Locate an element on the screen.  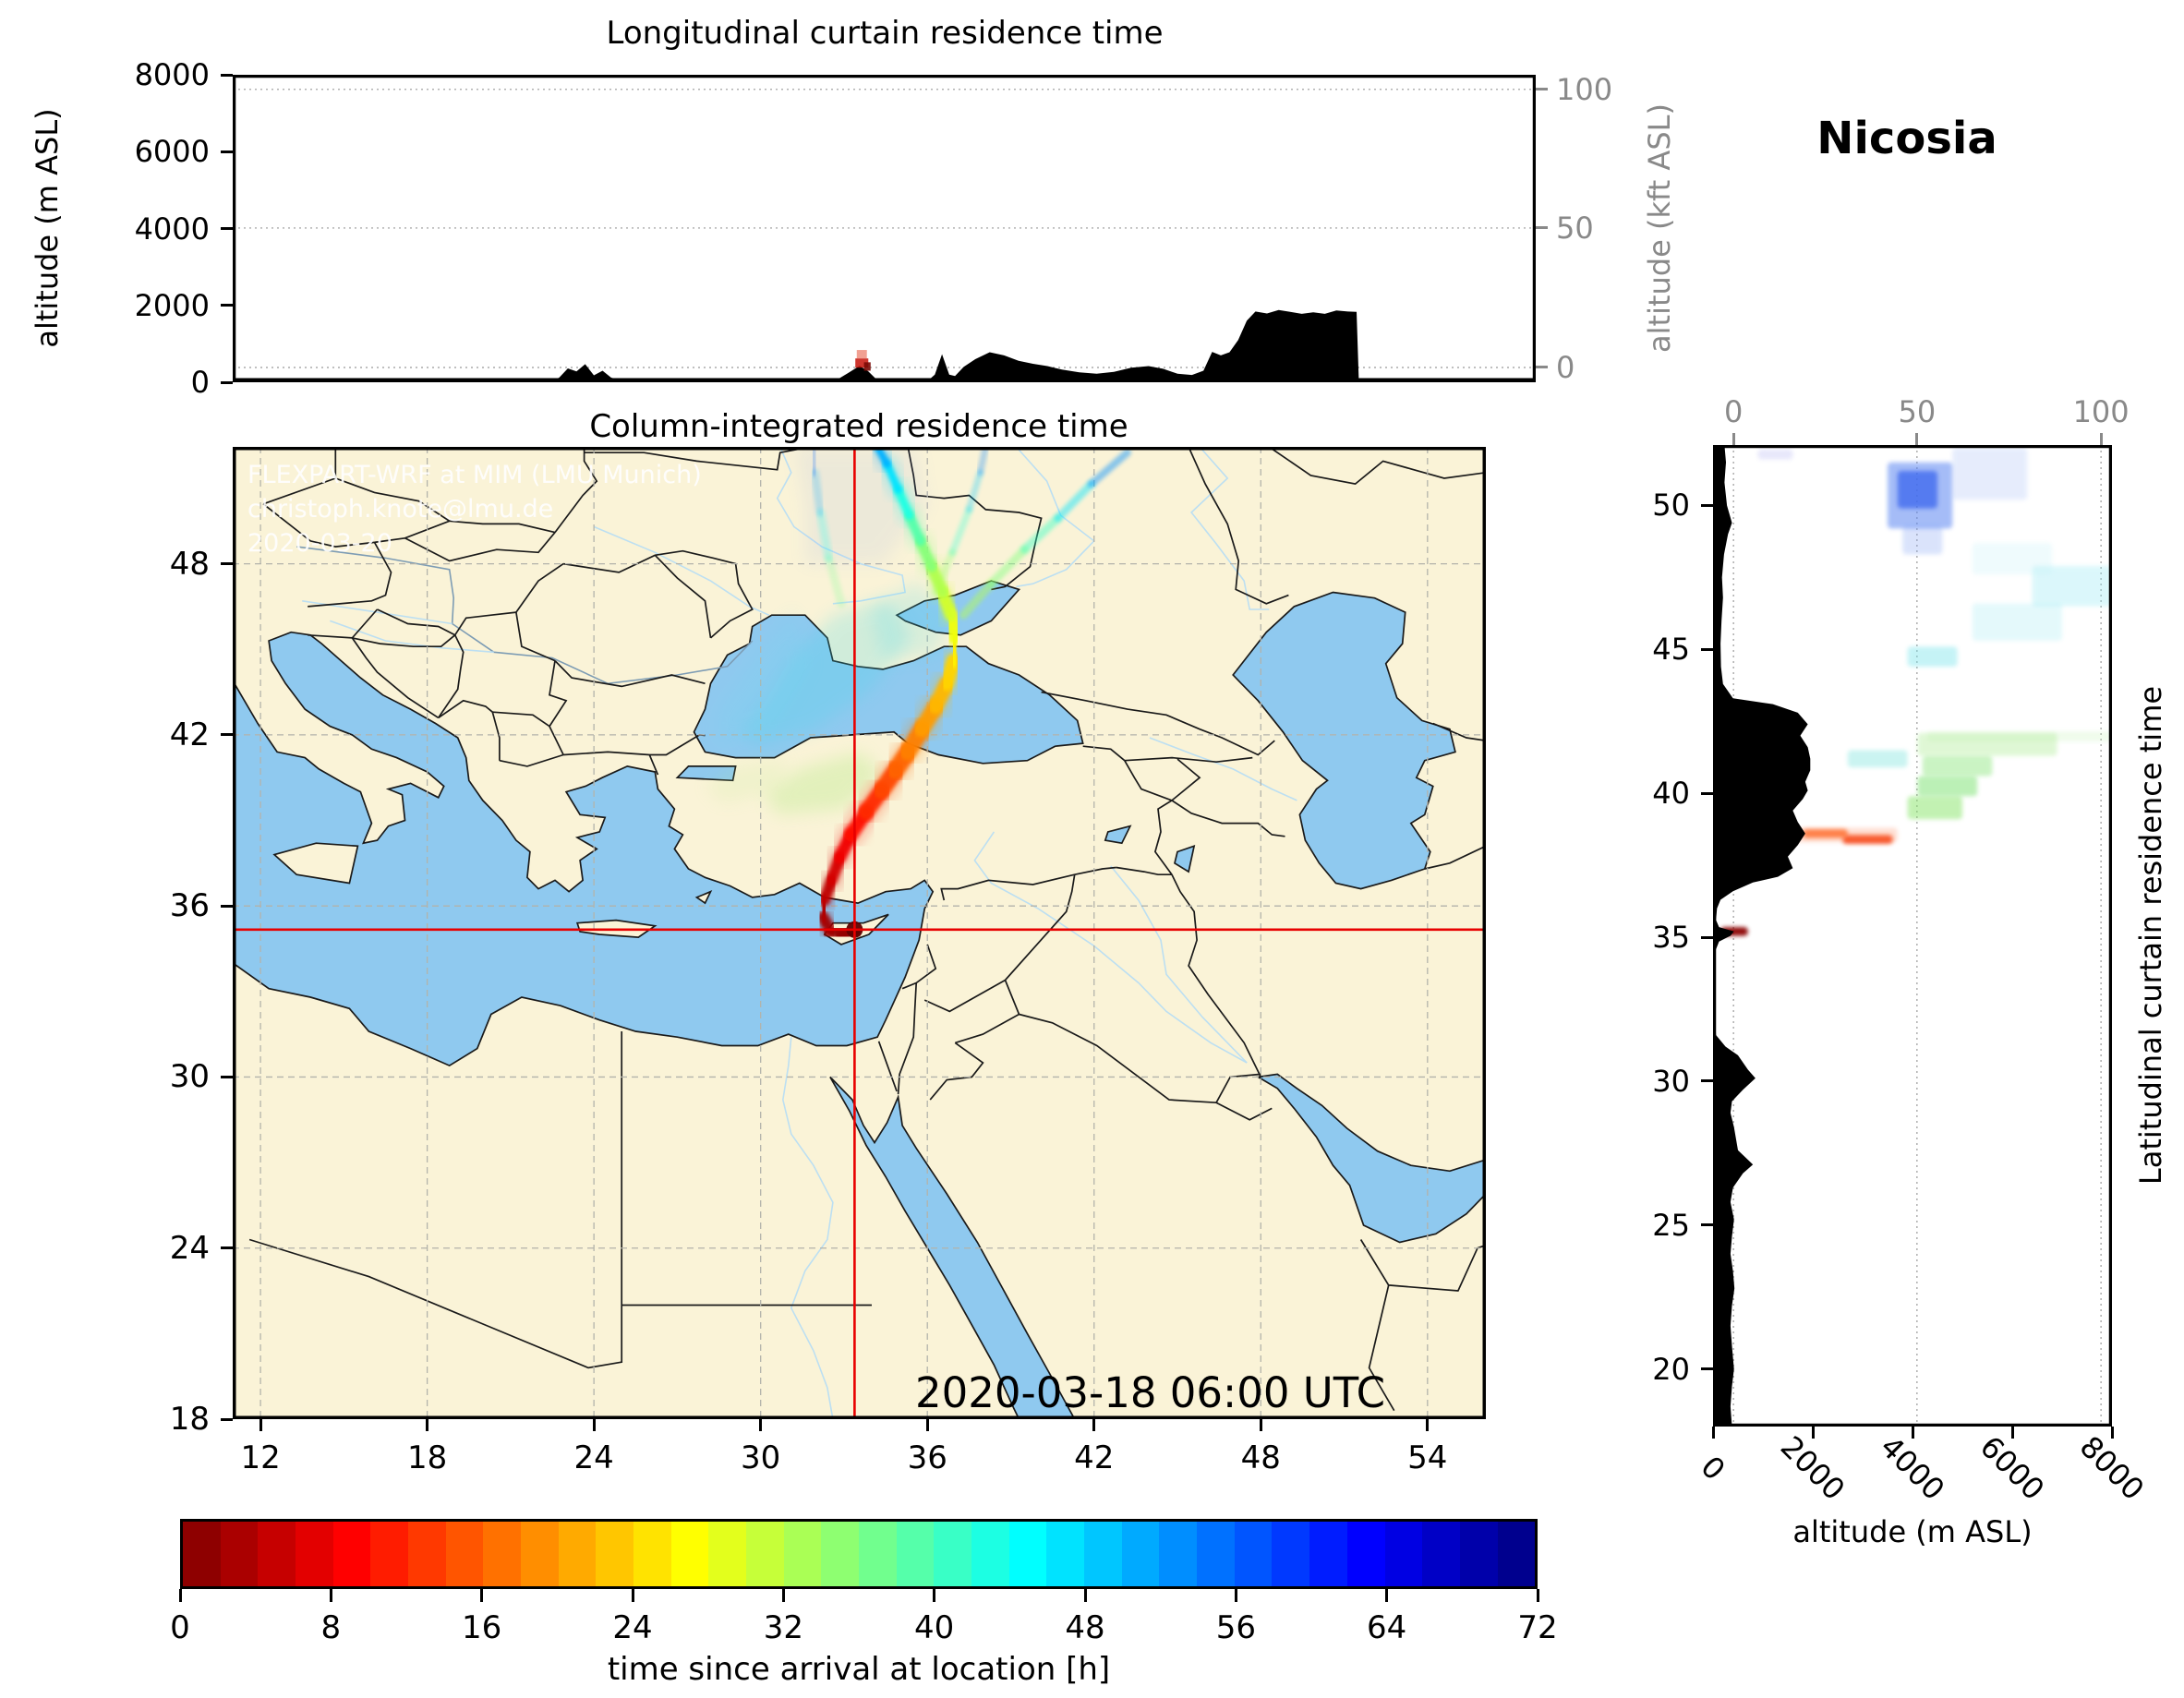
terrain-profile-latitudinal is located at coordinates (1762, 936).